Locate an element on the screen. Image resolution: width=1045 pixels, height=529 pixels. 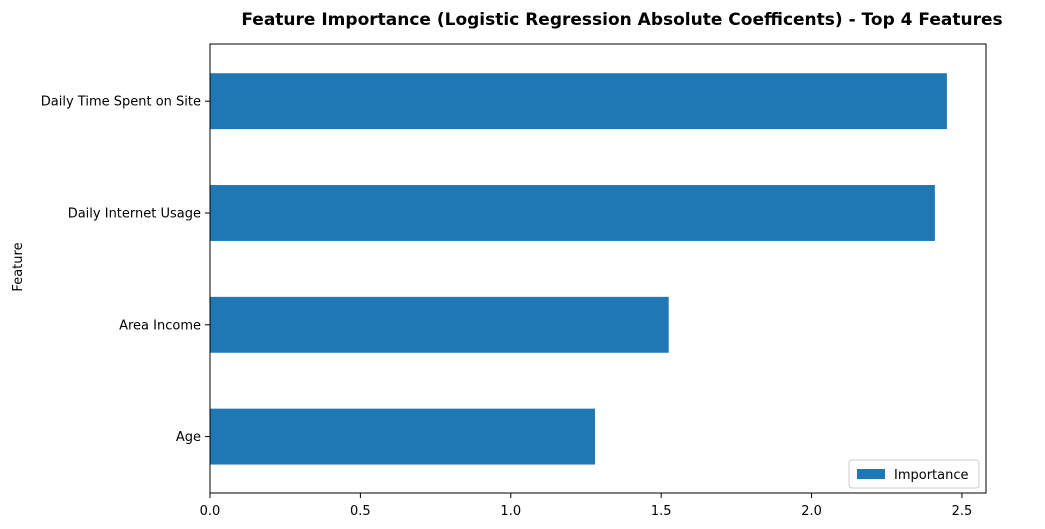
y-tick-label-age: Age is located at coordinates (188, 437).